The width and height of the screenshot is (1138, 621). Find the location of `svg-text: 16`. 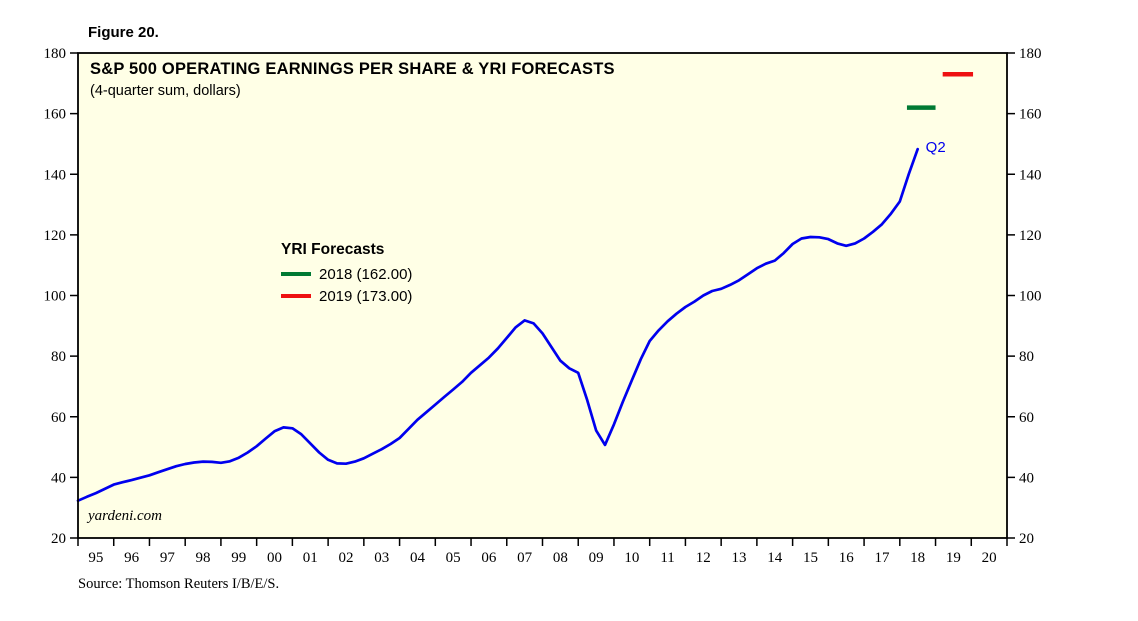

svg-text: 16 is located at coordinates (847, 558).